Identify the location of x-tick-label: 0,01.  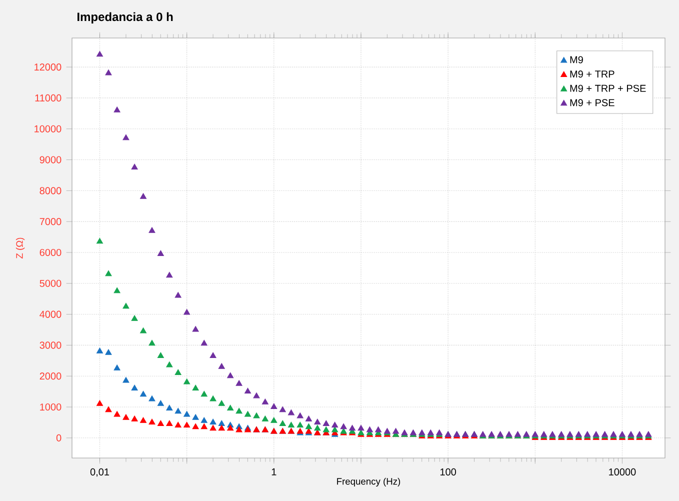
(100, 472).